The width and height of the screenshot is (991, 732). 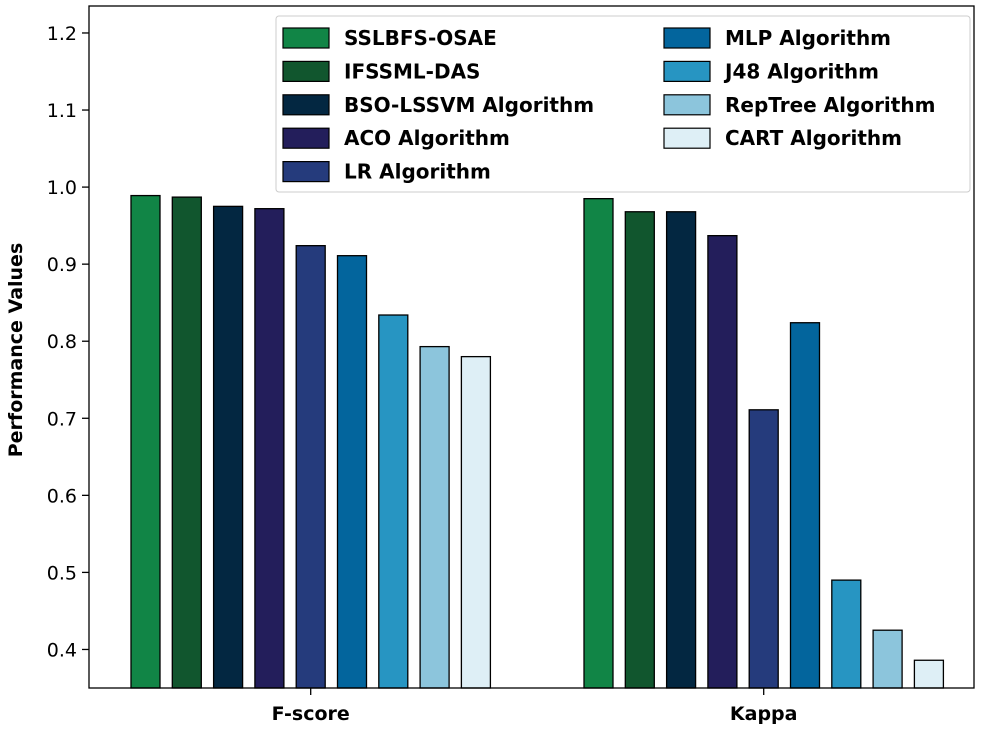 I want to click on bar-cart-algorithm-kappa, so click(x=929, y=674).